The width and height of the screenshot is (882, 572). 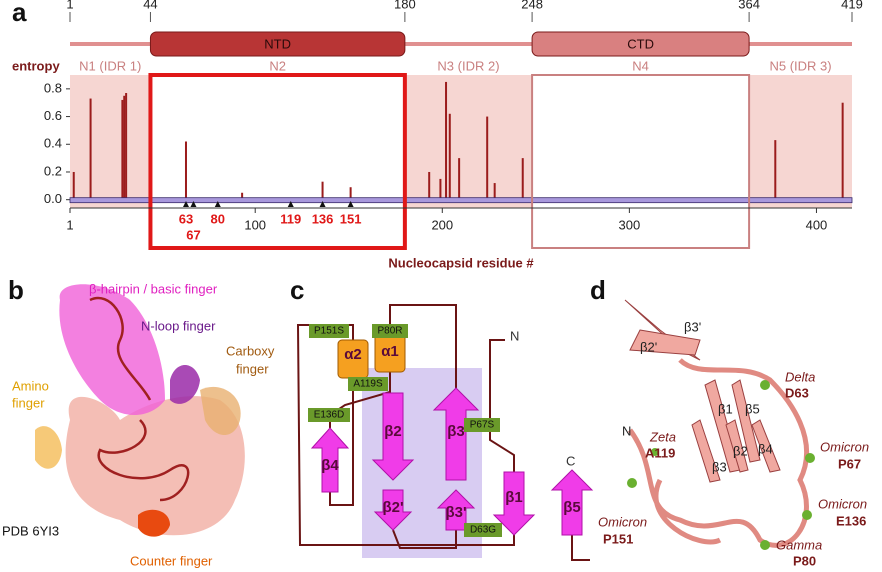 I want to click on marker-label: 136, so click(x=323, y=218).